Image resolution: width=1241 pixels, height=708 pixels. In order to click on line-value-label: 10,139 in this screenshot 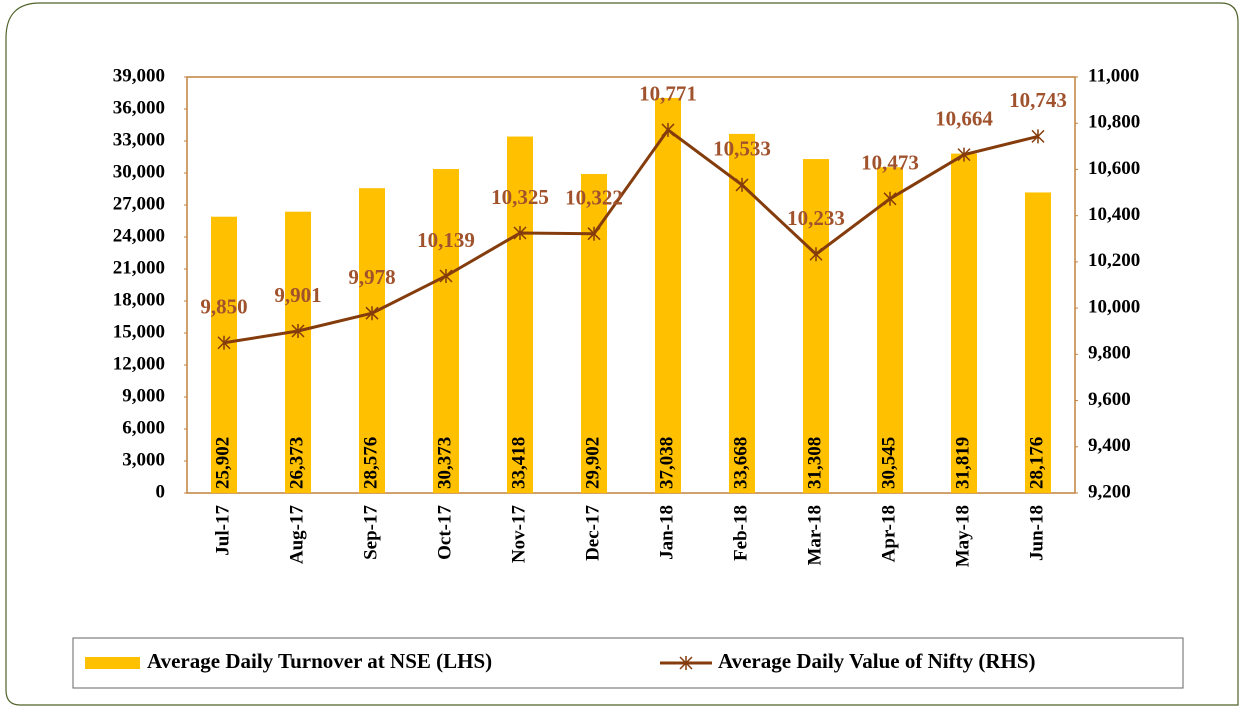, I will do `click(446, 240)`.